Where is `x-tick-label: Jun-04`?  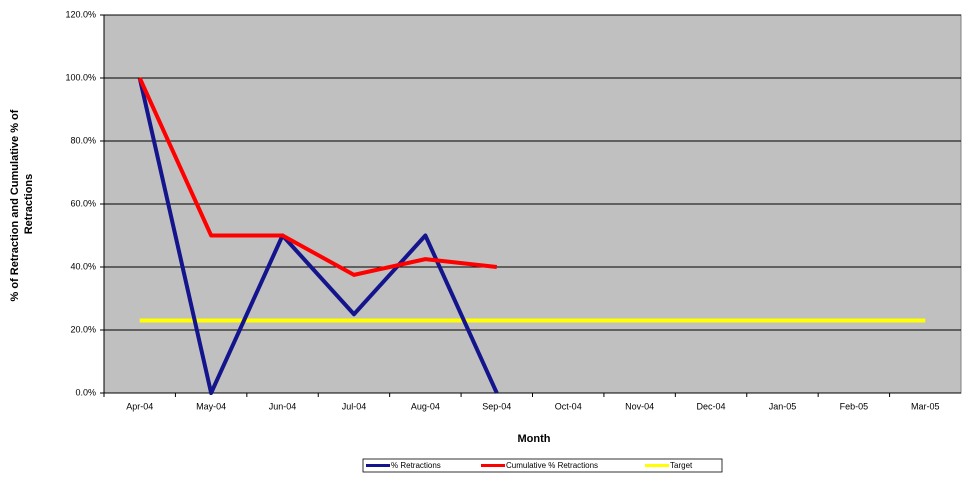 x-tick-label: Jun-04 is located at coordinates (283, 406).